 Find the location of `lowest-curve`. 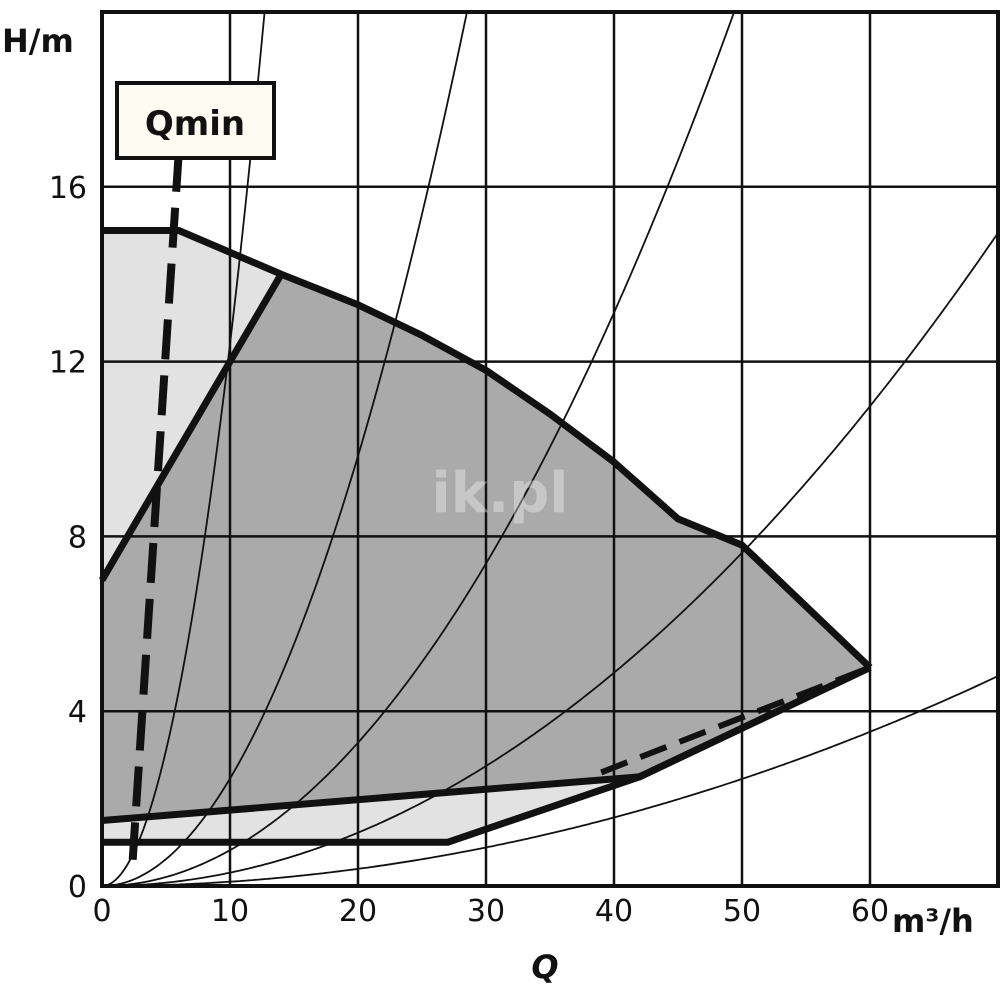

lowest-curve is located at coordinates (487, 755).